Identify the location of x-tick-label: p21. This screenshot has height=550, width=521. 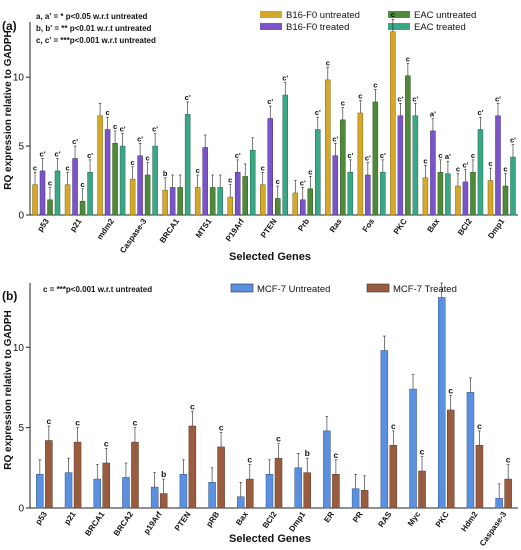
(70, 518).